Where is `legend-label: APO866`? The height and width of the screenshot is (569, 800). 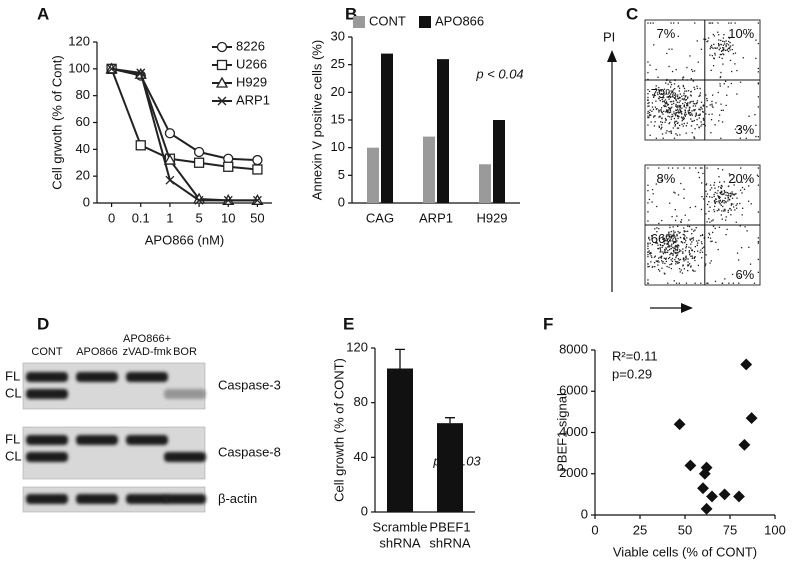 legend-label: APO866 is located at coordinates (459, 20).